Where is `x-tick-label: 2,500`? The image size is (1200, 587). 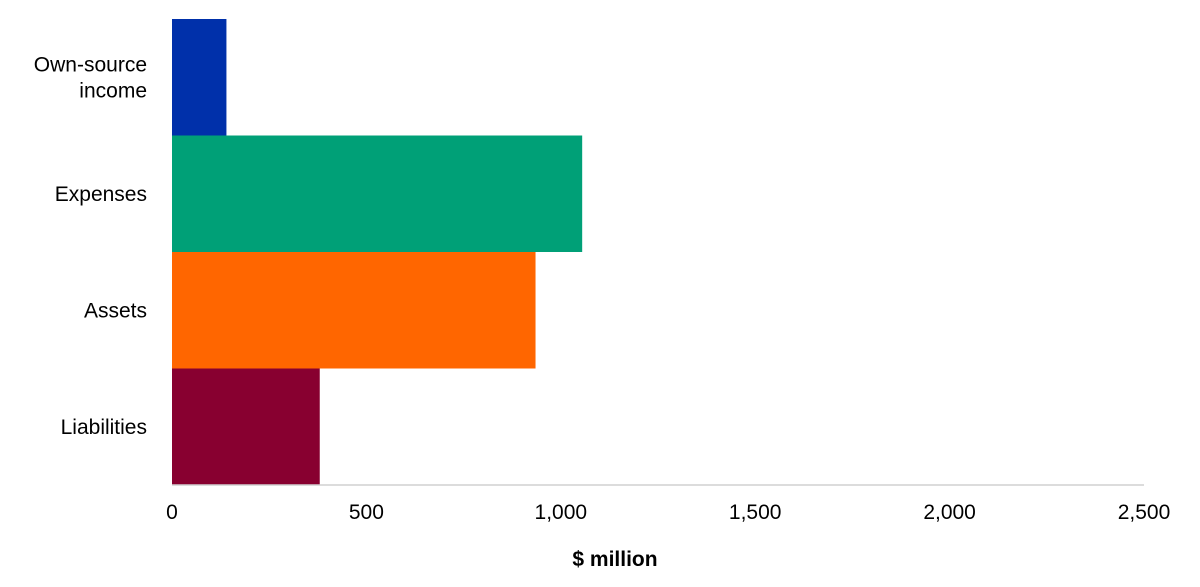
x-tick-label: 2,500 is located at coordinates (1144, 512).